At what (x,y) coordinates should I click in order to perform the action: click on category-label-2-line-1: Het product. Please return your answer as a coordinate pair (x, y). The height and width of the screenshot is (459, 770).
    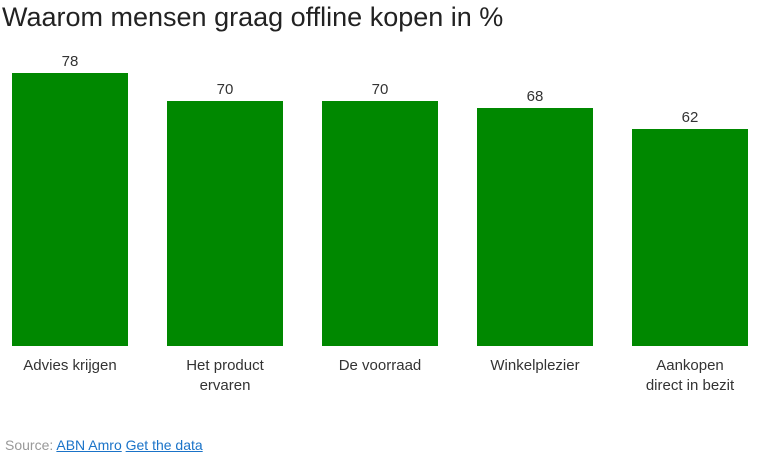
    Looking at the image, I should click on (225, 365).